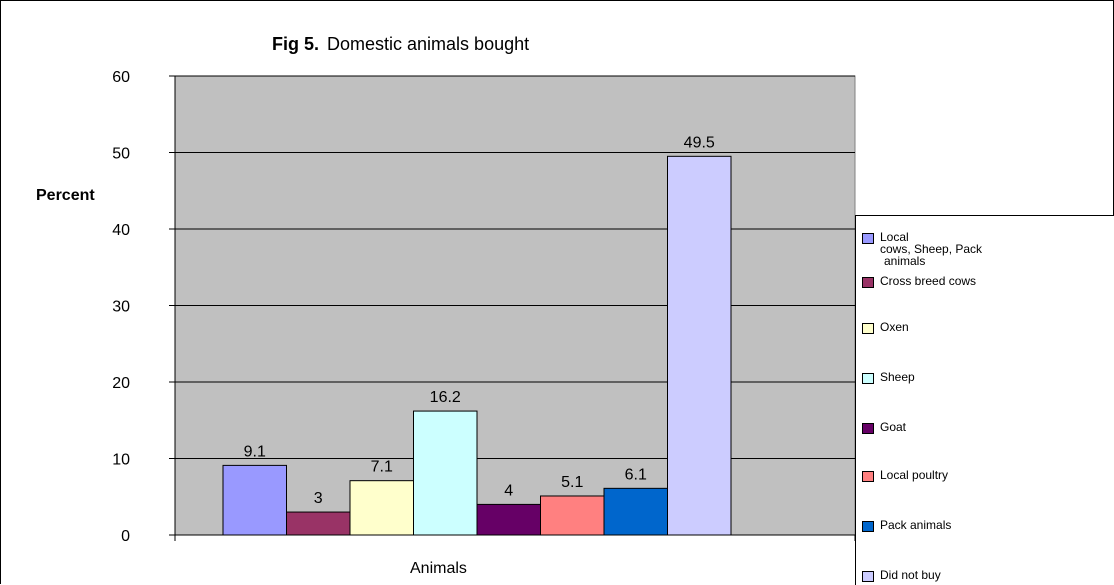  I want to click on data-label: 3, so click(318, 498).